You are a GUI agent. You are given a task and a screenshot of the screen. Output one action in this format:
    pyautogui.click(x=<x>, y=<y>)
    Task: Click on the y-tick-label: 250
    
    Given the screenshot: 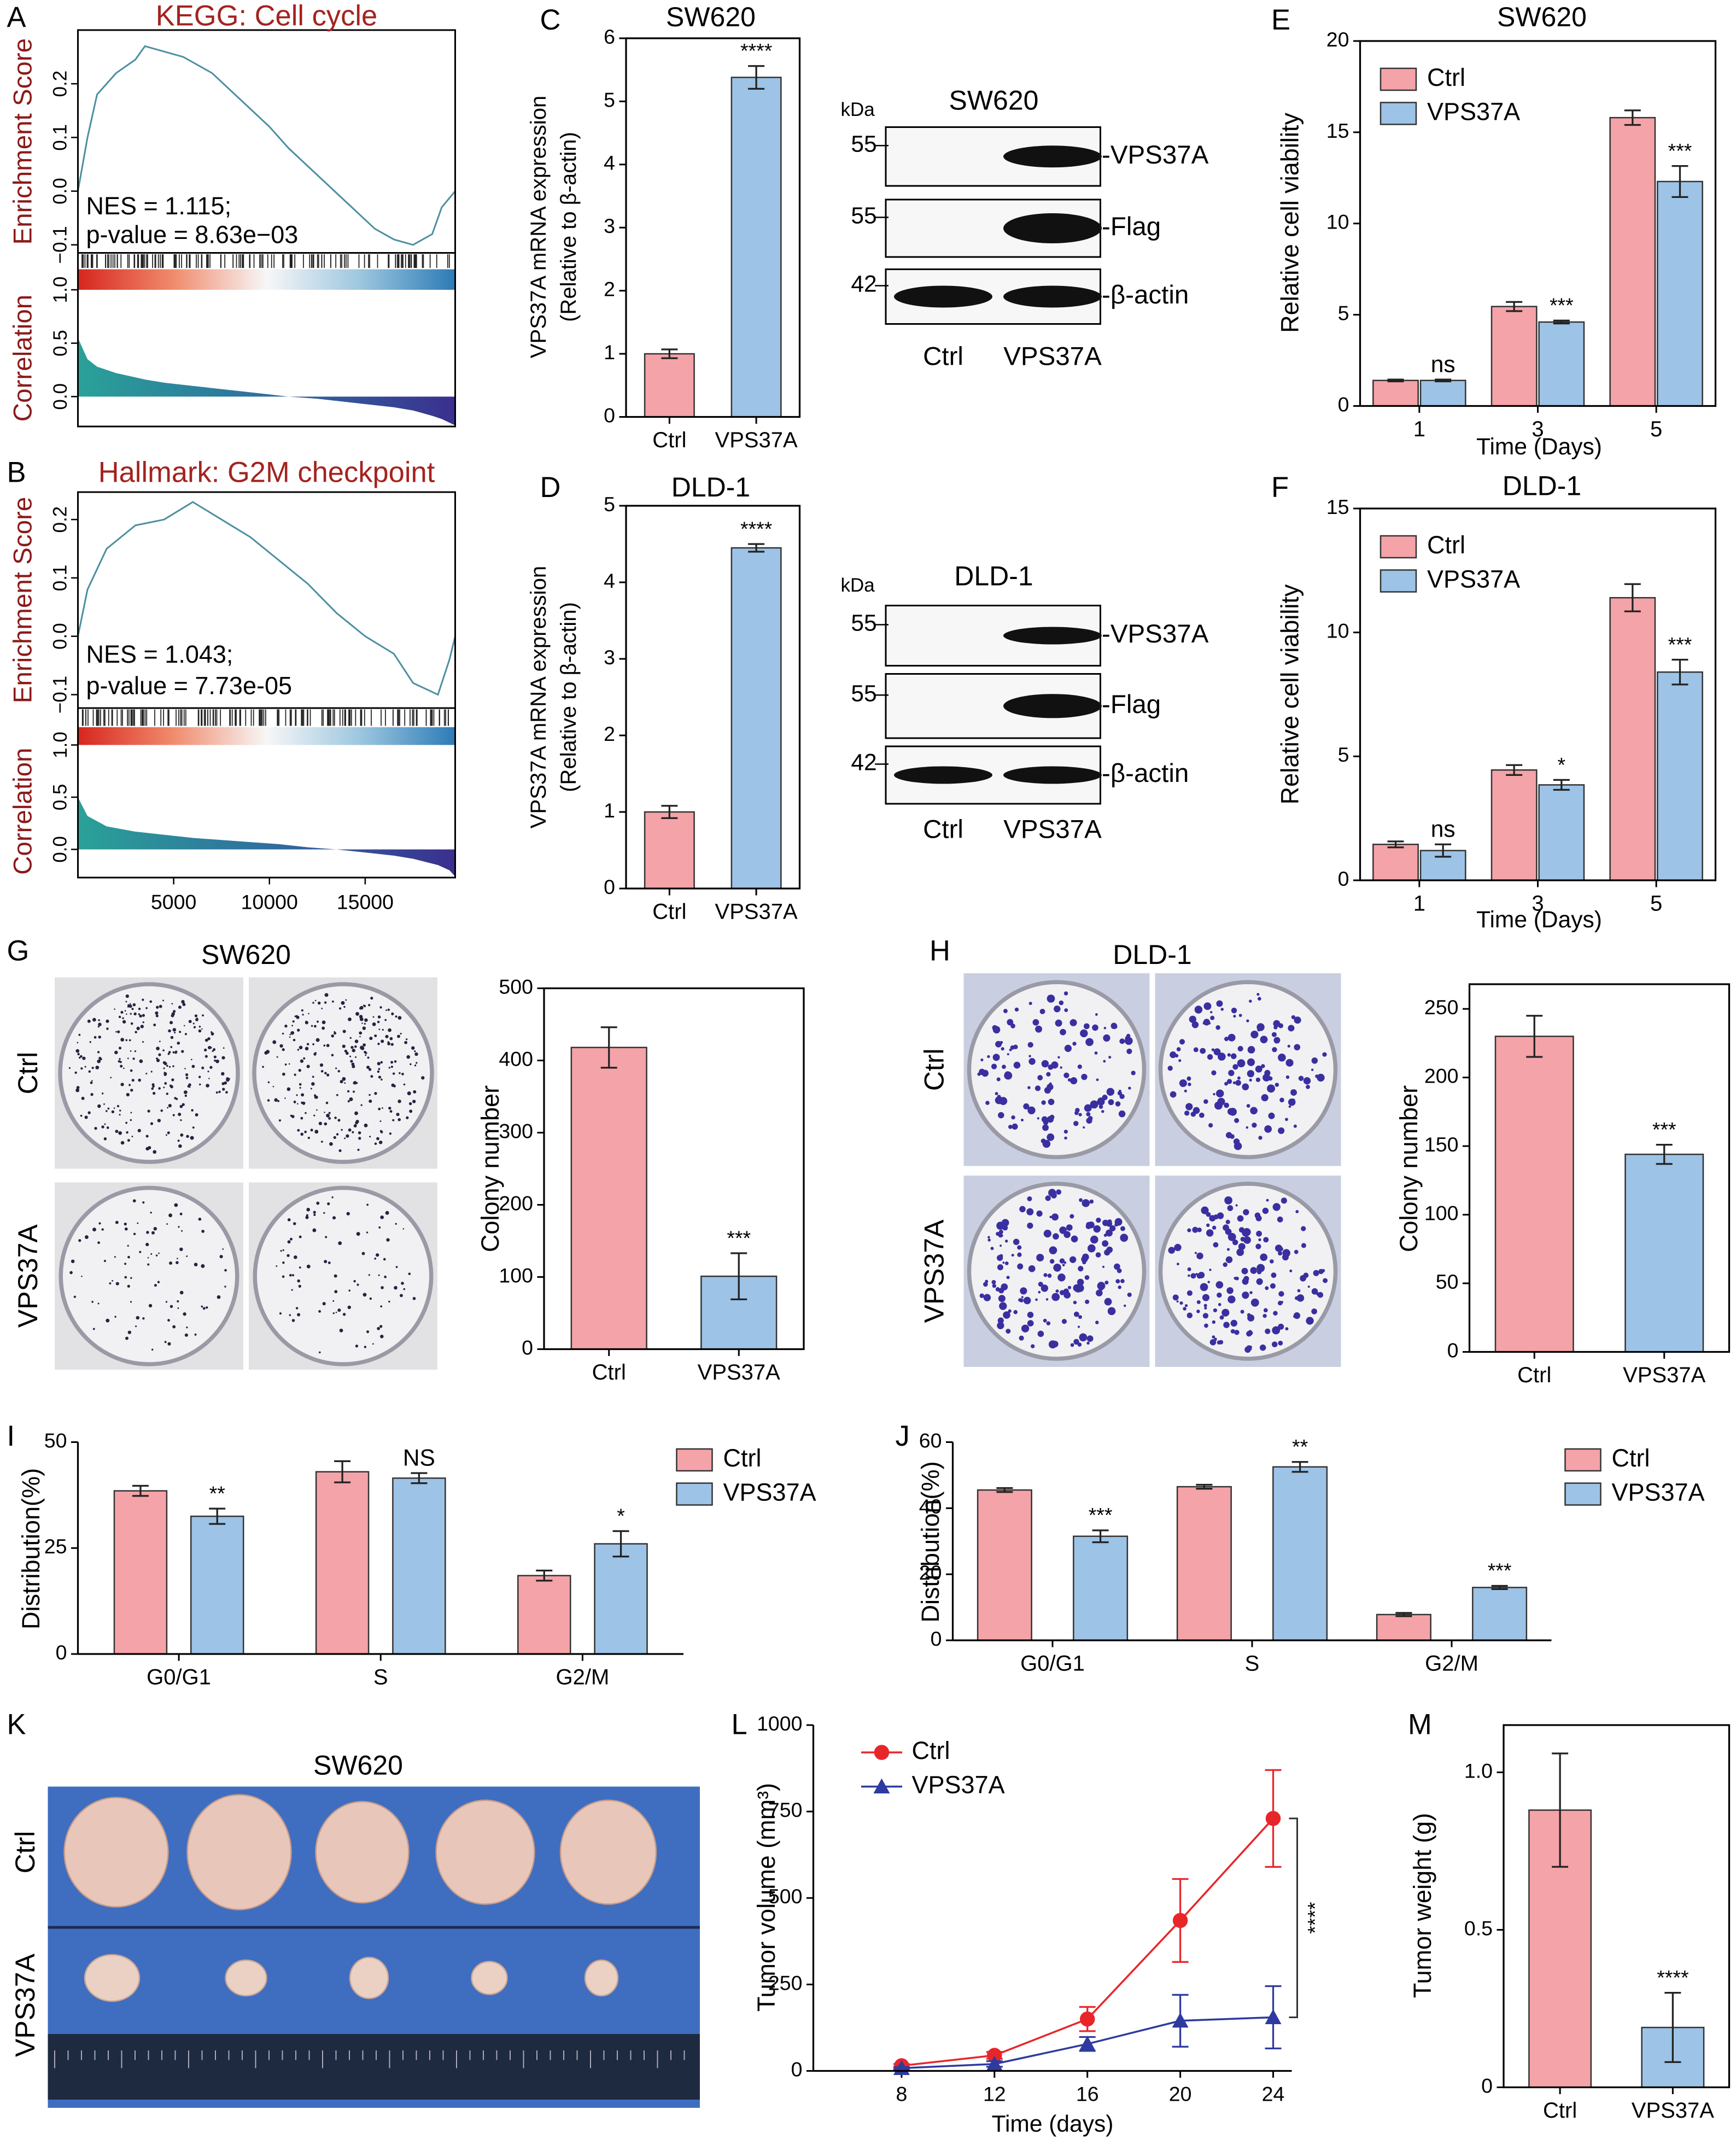 What is the action you would take?
    pyautogui.click(x=785, y=1983)
    